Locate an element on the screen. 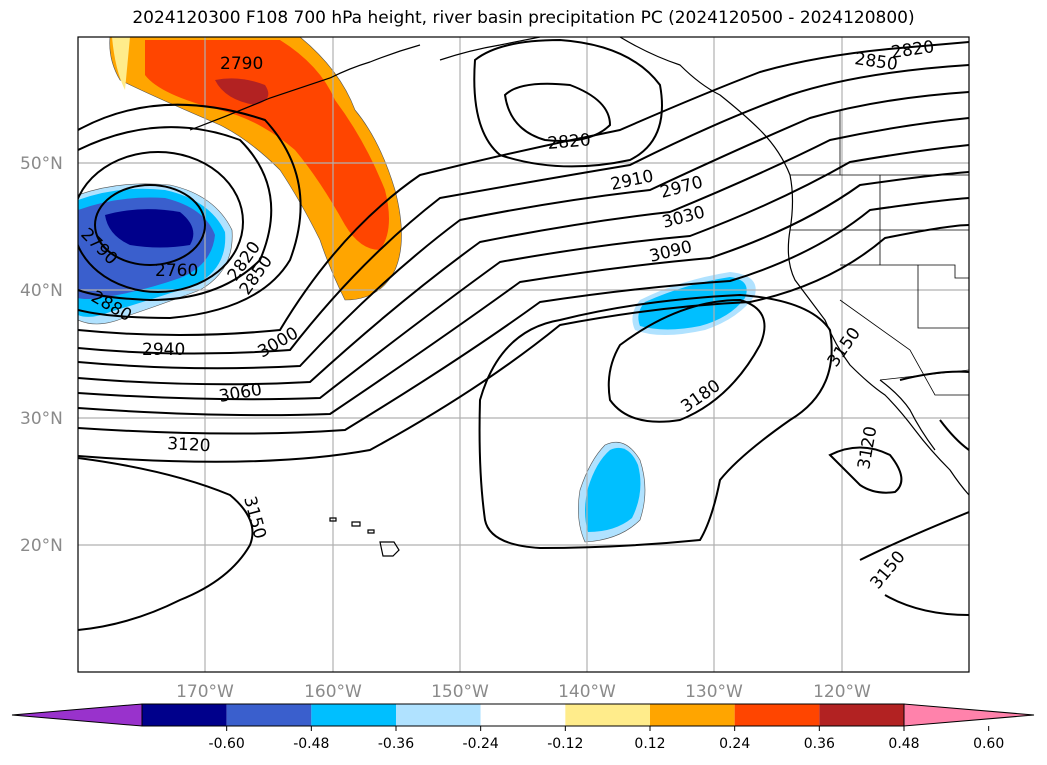 The height and width of the screenshot is (765, 1047). colorbar-tick-label: 0.48 is located at coordinates (903, 744).